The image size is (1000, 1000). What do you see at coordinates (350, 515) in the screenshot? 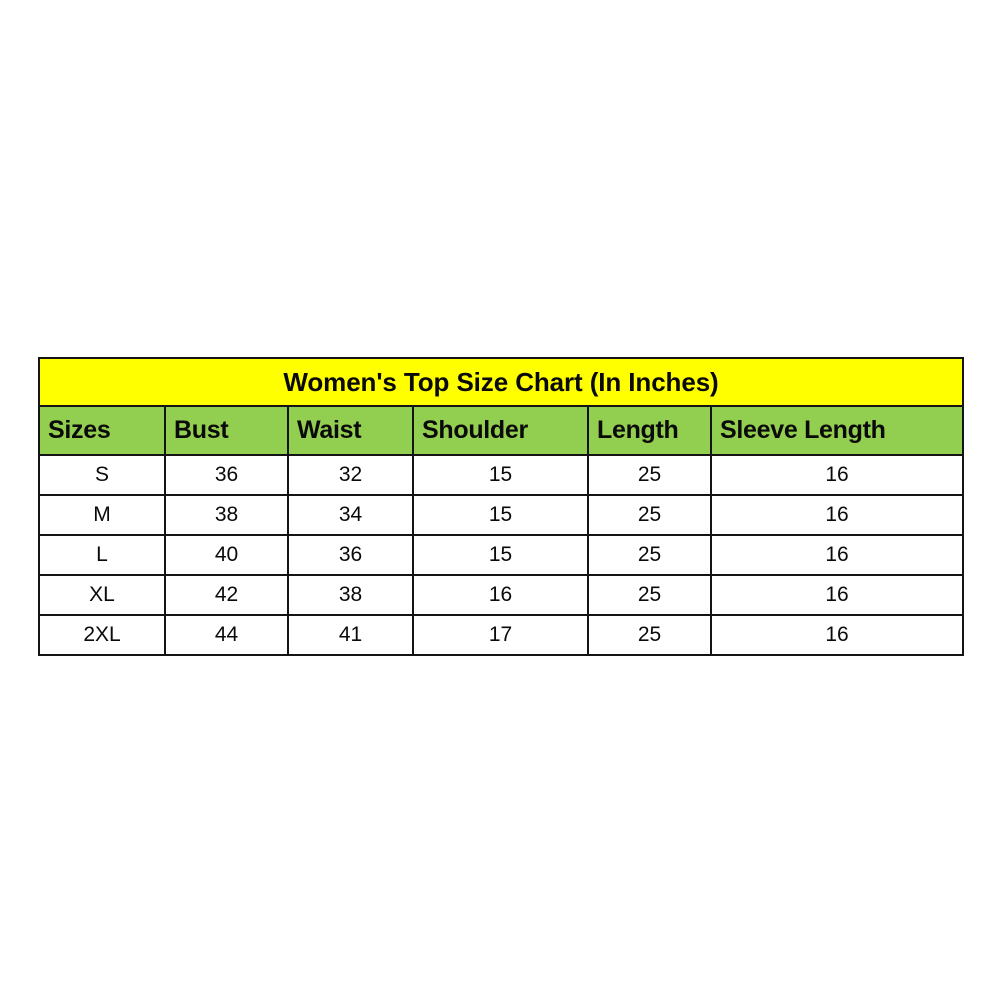
I see `cell-waist: 34` at bounding box center [350, 515].